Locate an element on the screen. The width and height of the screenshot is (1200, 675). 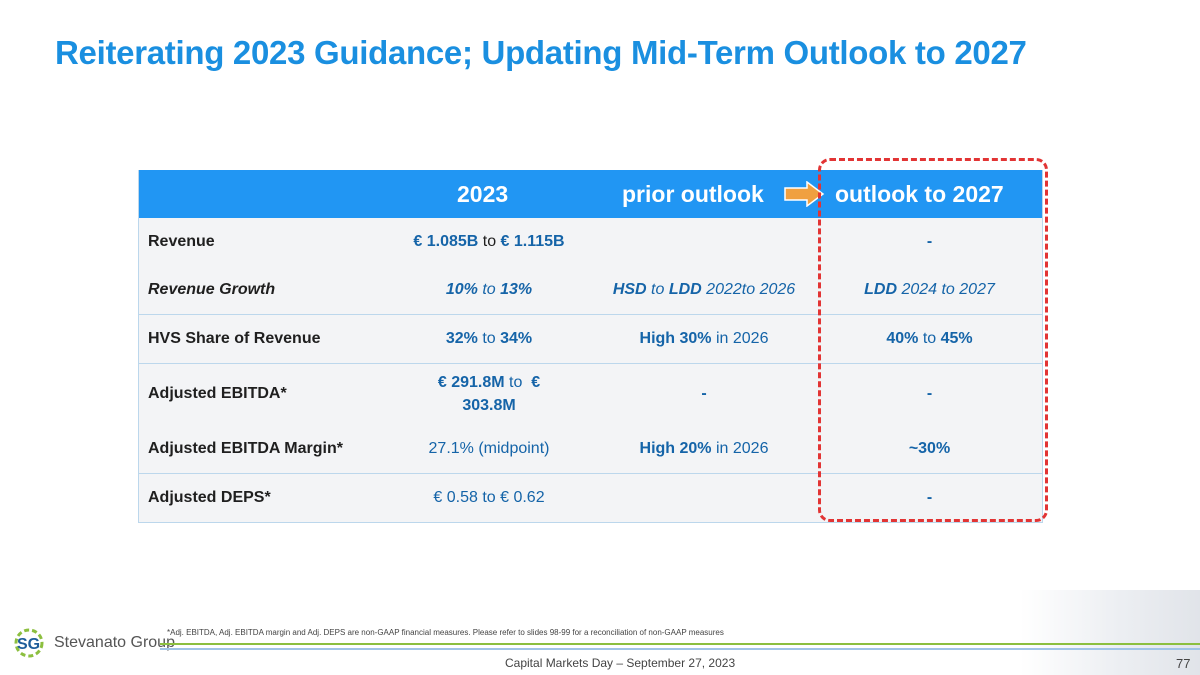
background-vials-image is located at coordinates (1110, 632).